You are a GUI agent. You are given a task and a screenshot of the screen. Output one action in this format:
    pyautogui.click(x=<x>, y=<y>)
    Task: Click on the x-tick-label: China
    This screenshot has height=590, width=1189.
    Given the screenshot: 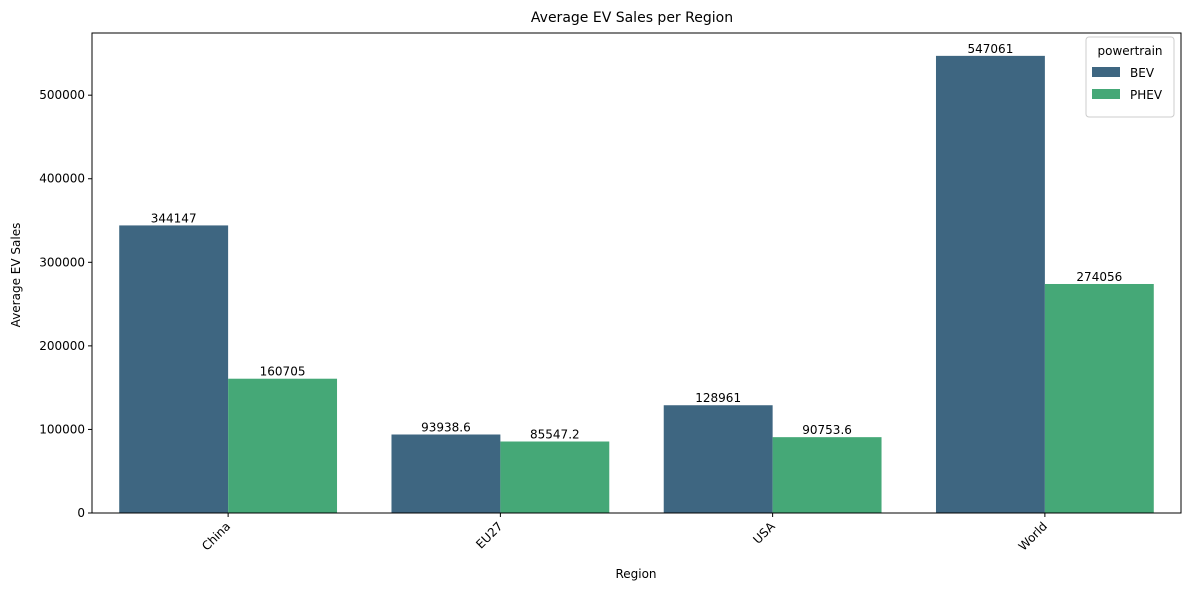 What is the action you would take?
    pyautogui.click(x=216, y=536)
    